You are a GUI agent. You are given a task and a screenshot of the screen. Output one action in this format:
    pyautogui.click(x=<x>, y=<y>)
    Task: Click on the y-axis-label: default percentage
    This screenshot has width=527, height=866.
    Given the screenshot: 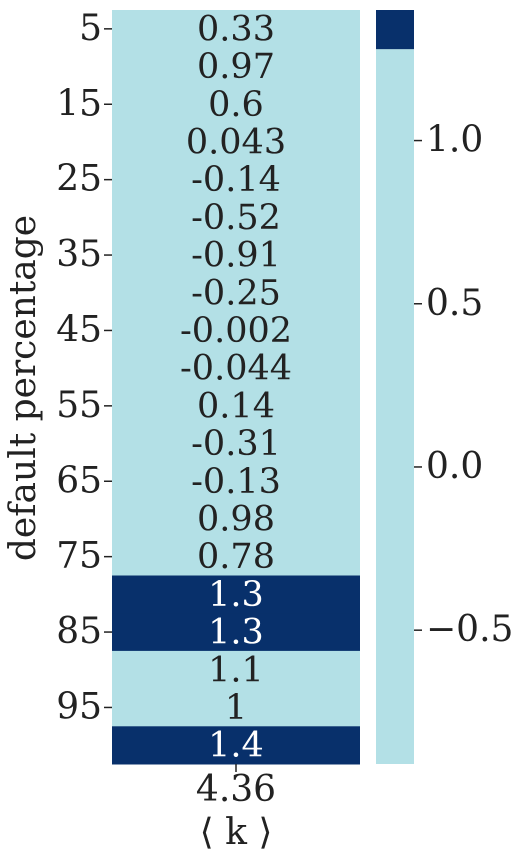 What is the action you would take?
    pyautogui.click(x=23, y=388)
    